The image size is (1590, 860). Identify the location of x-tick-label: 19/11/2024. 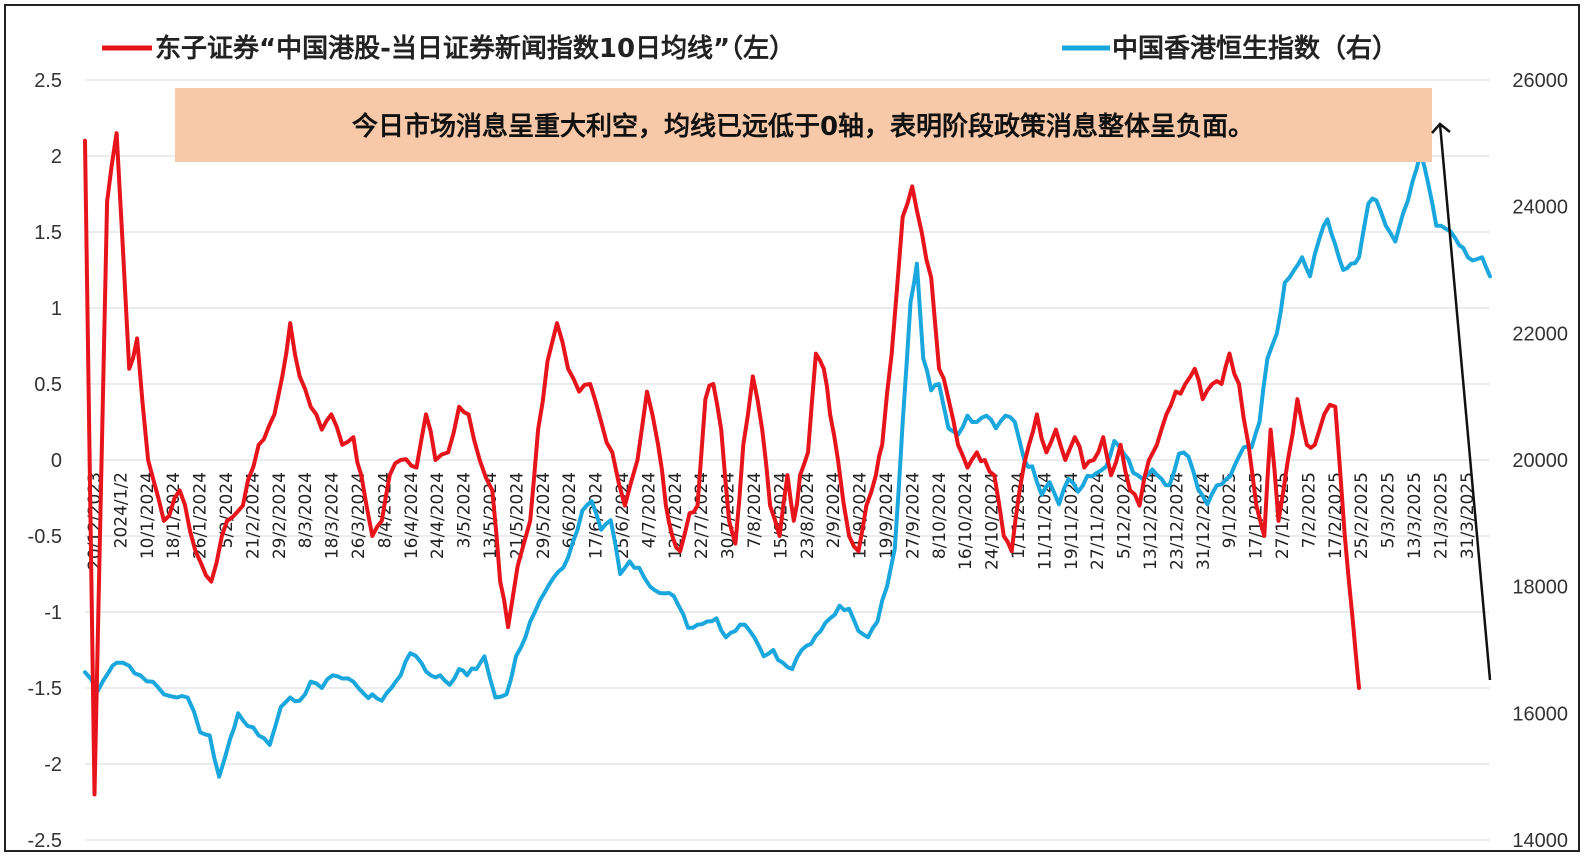
(1072, 521).